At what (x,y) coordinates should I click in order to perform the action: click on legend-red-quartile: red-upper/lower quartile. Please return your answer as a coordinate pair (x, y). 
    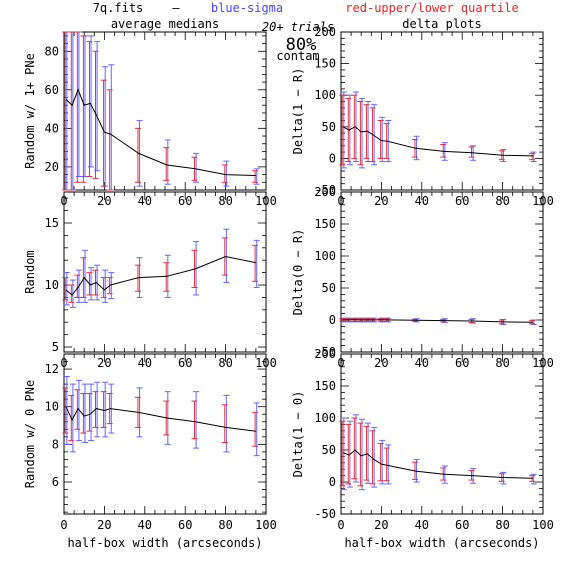
    Looking at the image, I should click on (431, 8).